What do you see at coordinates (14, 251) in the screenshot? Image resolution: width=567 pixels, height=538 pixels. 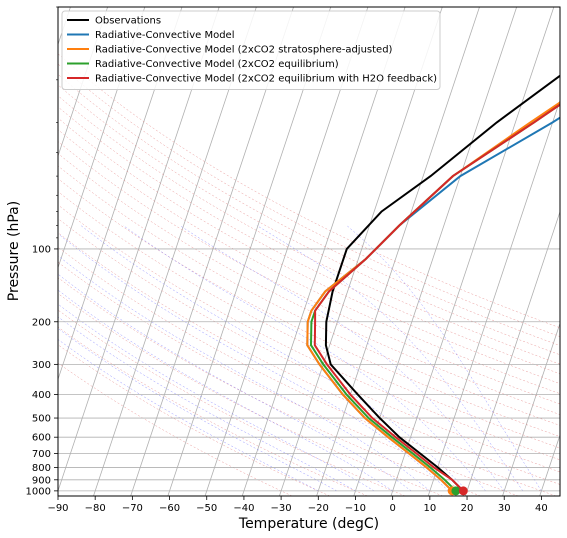 I see `y-axis-label: Pressure (hPa)` at bounding box center [14, 251].